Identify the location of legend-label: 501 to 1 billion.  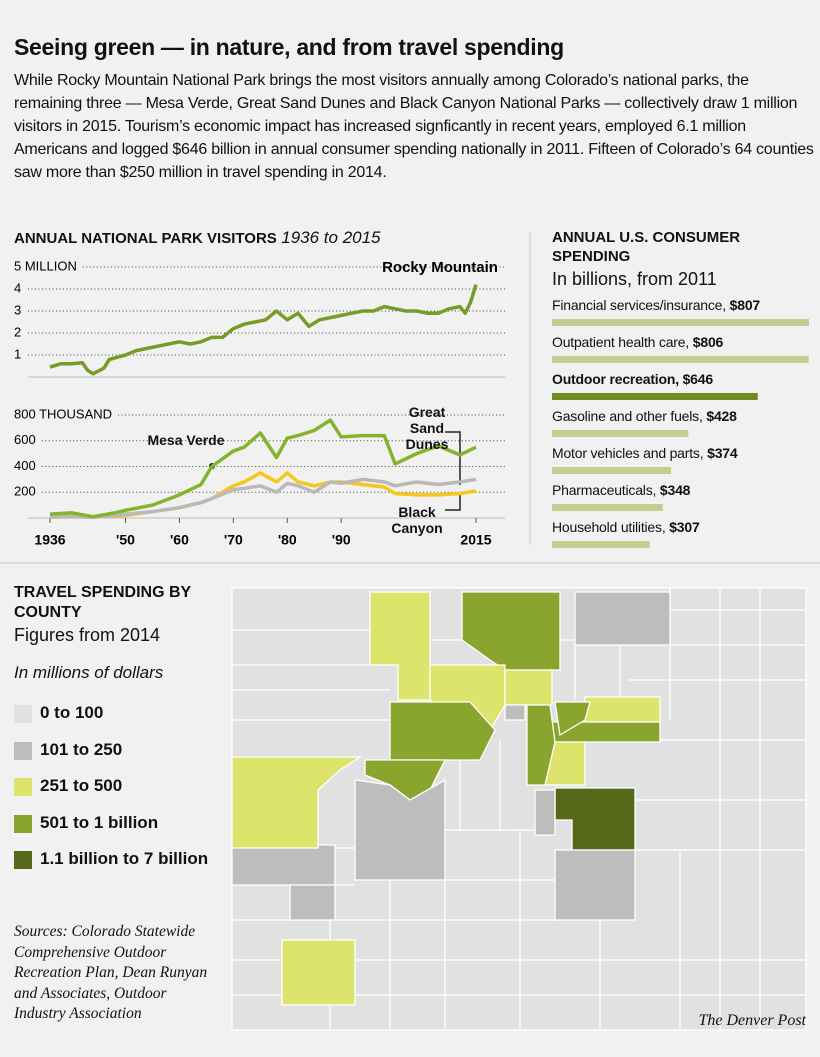
(99, 822).